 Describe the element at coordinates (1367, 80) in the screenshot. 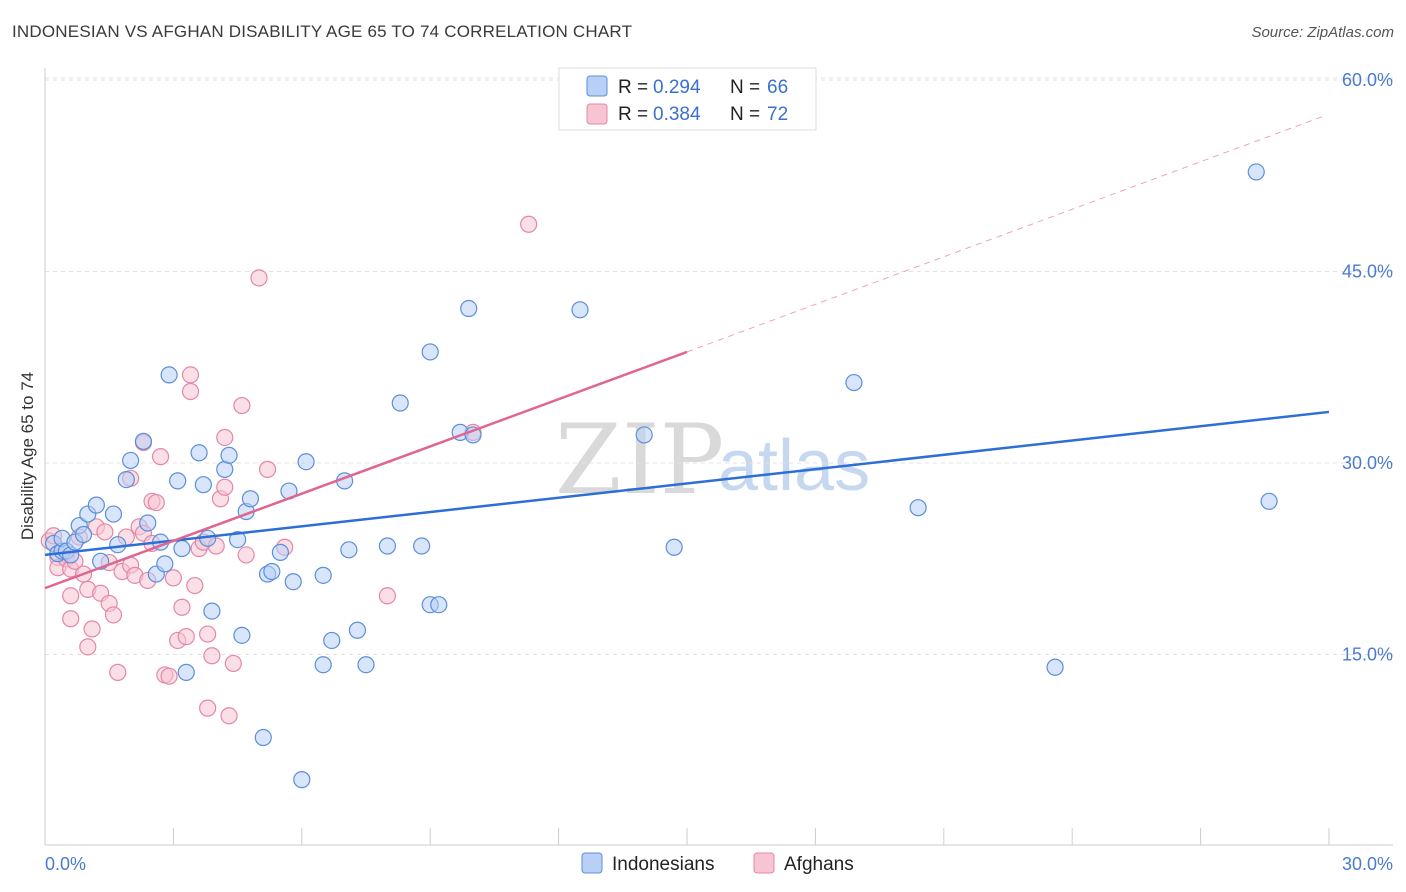

I see `y-tick-label: 60.0%` at that location.